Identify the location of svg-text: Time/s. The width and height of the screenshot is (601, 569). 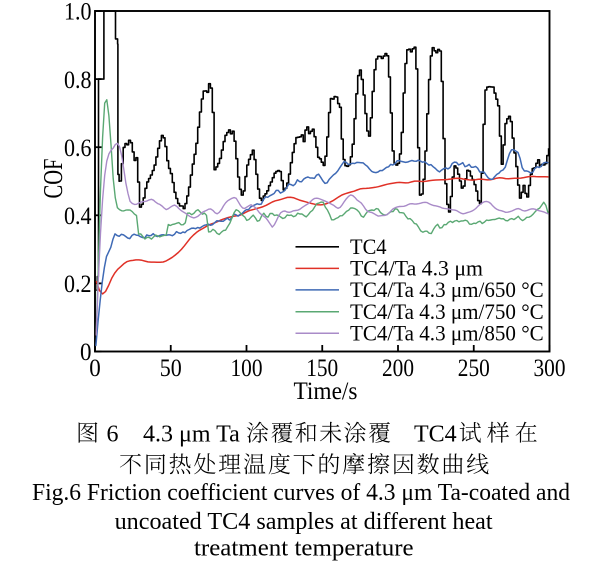
(326, 391).